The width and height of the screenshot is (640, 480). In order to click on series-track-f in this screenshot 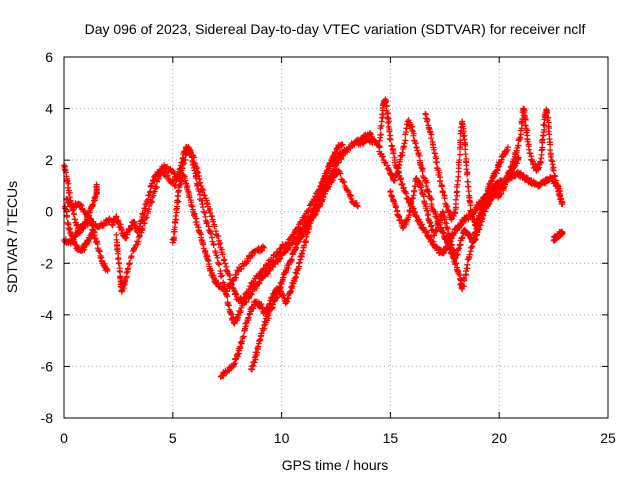, I will do `click(229, 235)`.